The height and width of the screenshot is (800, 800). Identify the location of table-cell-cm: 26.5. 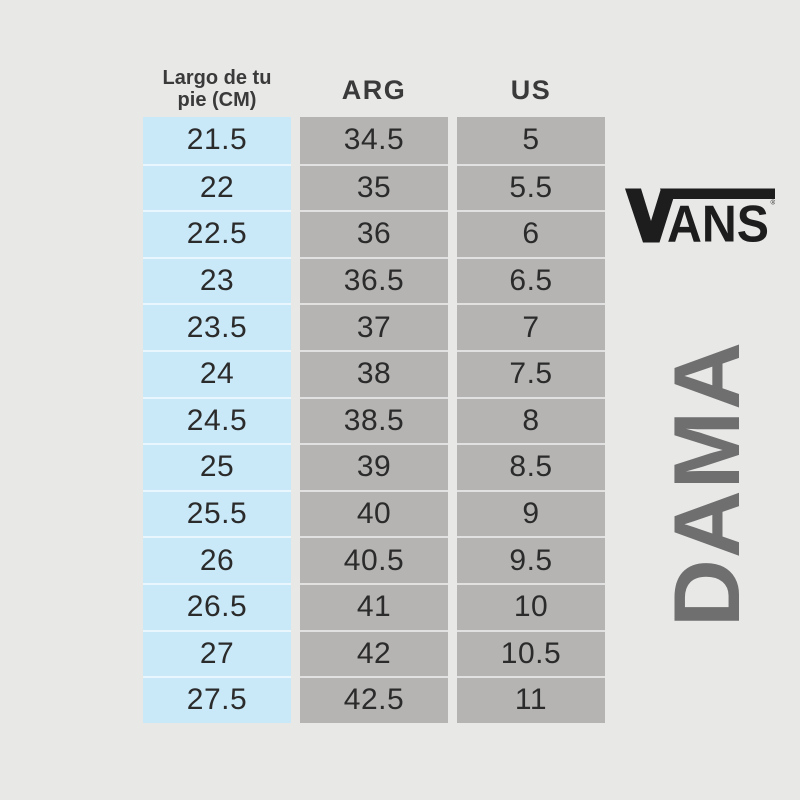
(217, 606).